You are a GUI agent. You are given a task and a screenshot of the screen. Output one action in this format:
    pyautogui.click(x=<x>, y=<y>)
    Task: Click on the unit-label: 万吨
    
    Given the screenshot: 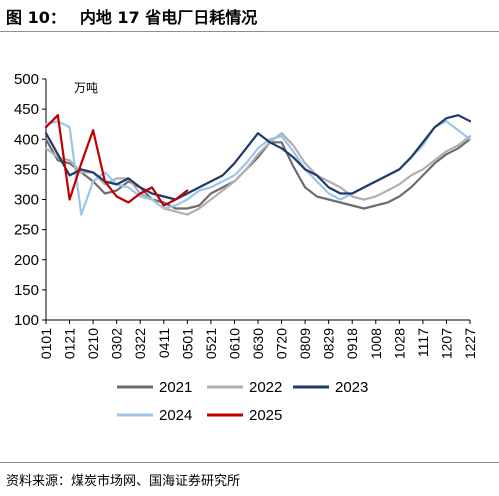 What is the action you would take?
    pyautogui.click(x=86, y=88)
    